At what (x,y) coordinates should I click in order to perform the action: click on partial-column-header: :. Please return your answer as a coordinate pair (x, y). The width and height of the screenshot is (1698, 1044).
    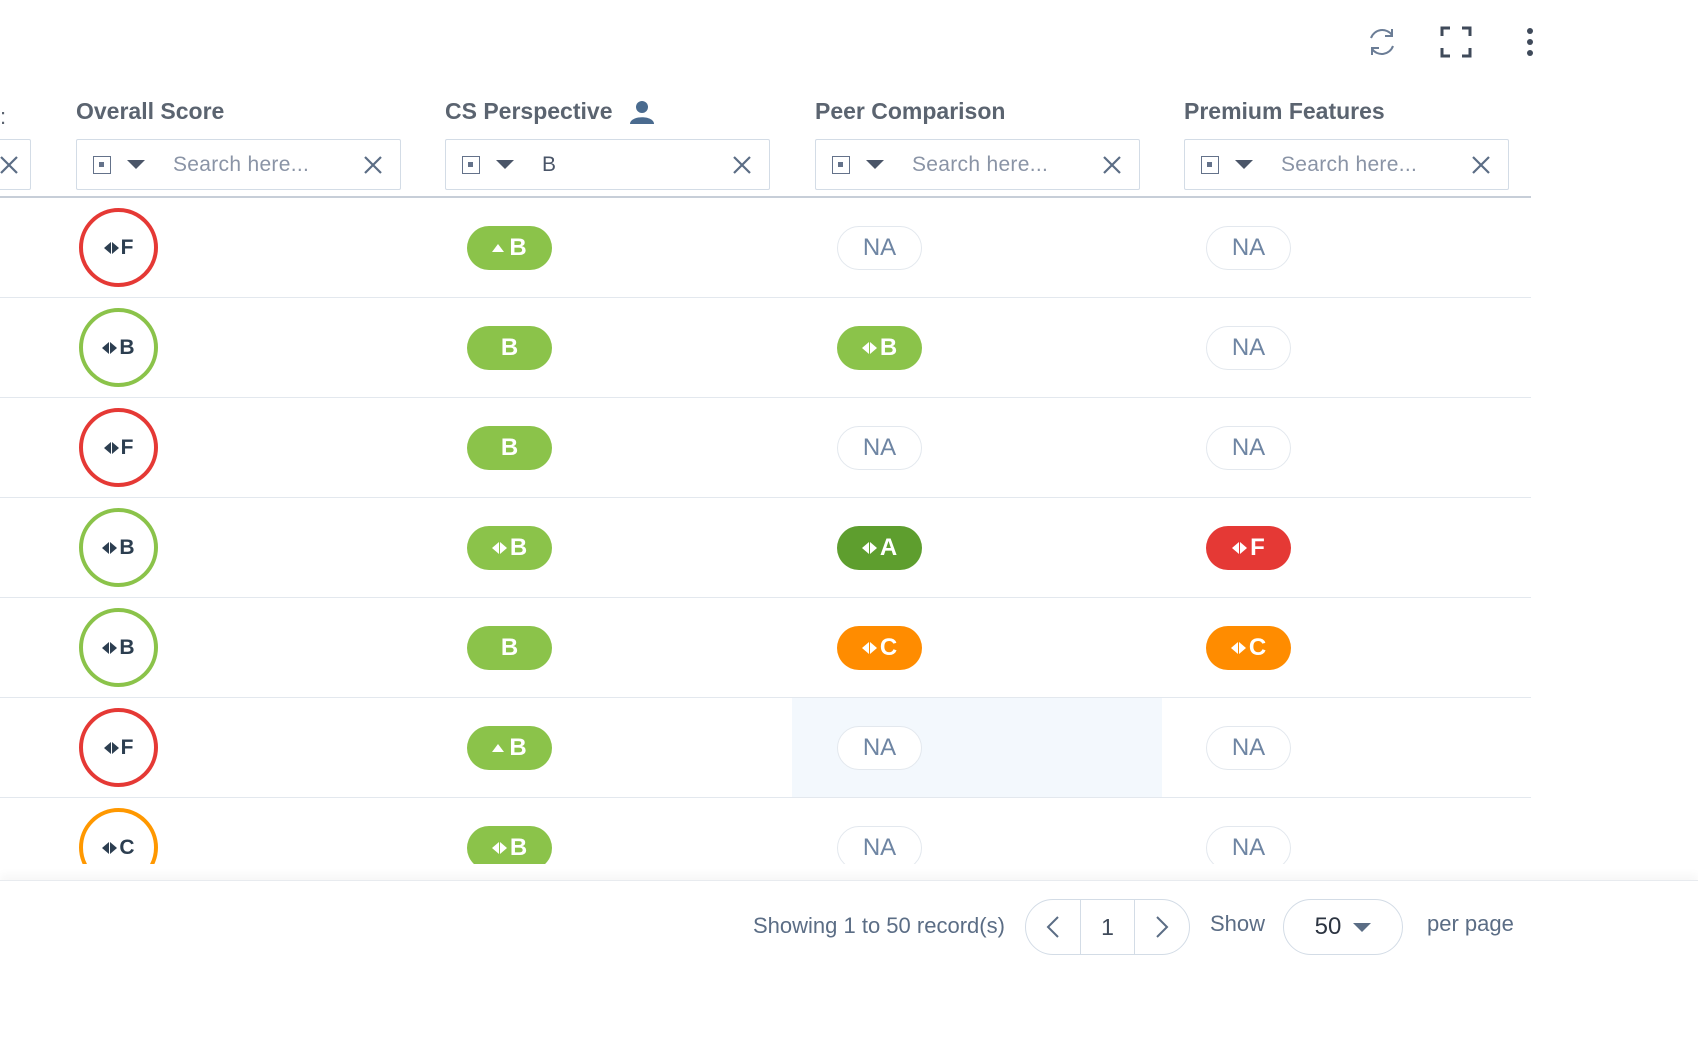
    Looking at the image, I should click on (3, 116).